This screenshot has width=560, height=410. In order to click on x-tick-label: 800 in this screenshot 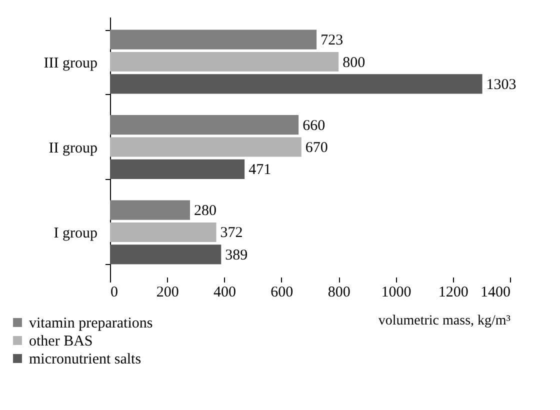, I will do `click(339, 292)`.